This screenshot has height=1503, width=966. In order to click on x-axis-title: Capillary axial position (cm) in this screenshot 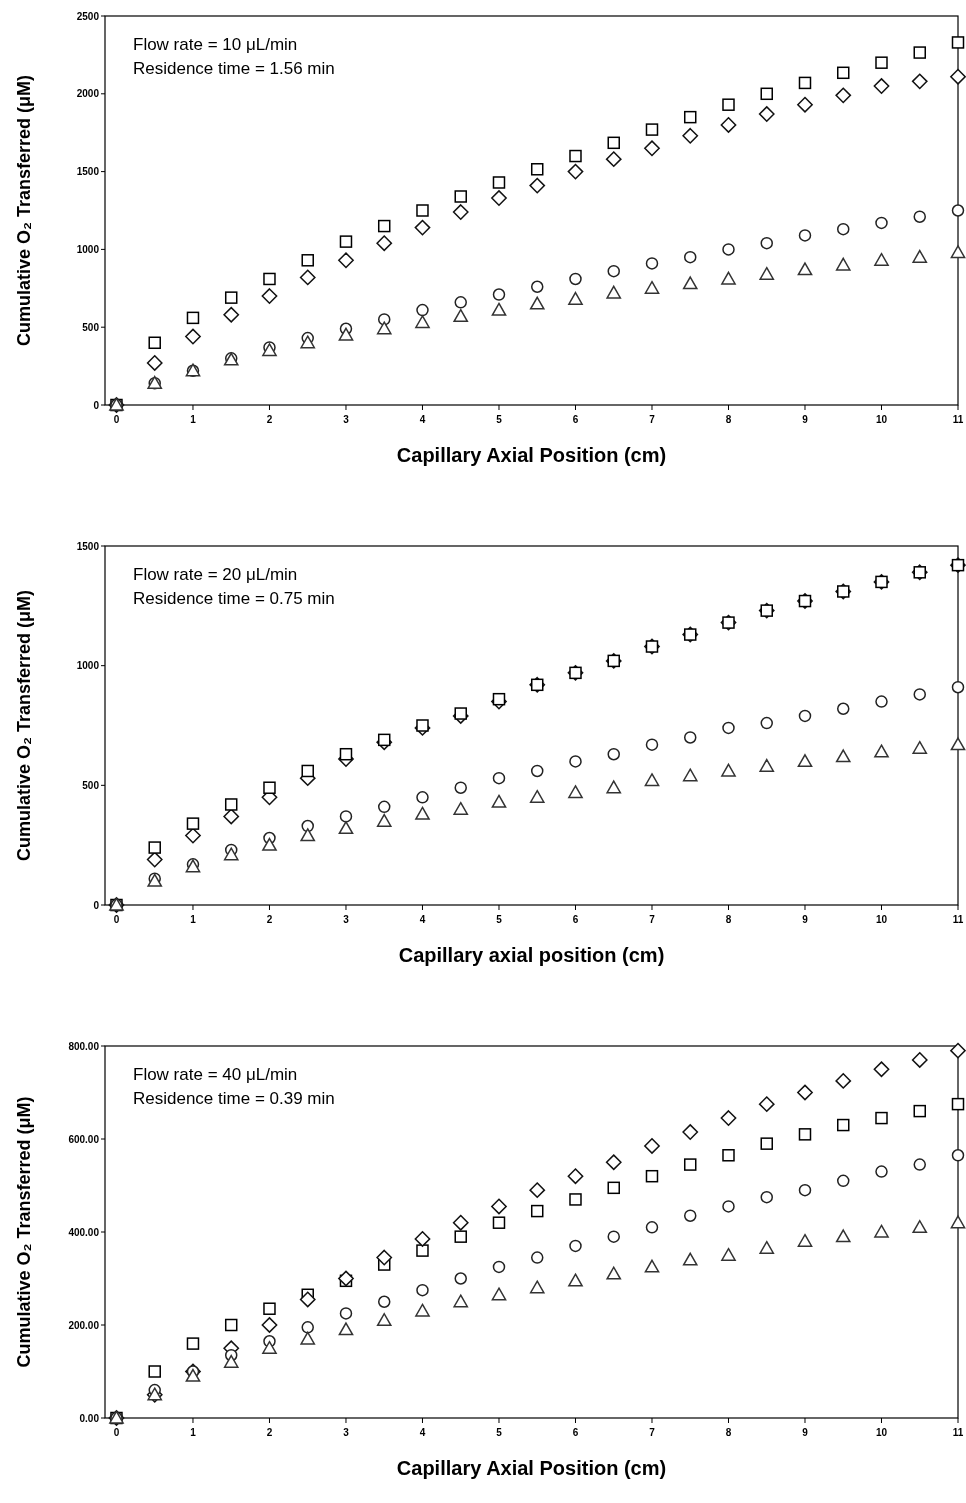, I will do `click(531, 955)`.